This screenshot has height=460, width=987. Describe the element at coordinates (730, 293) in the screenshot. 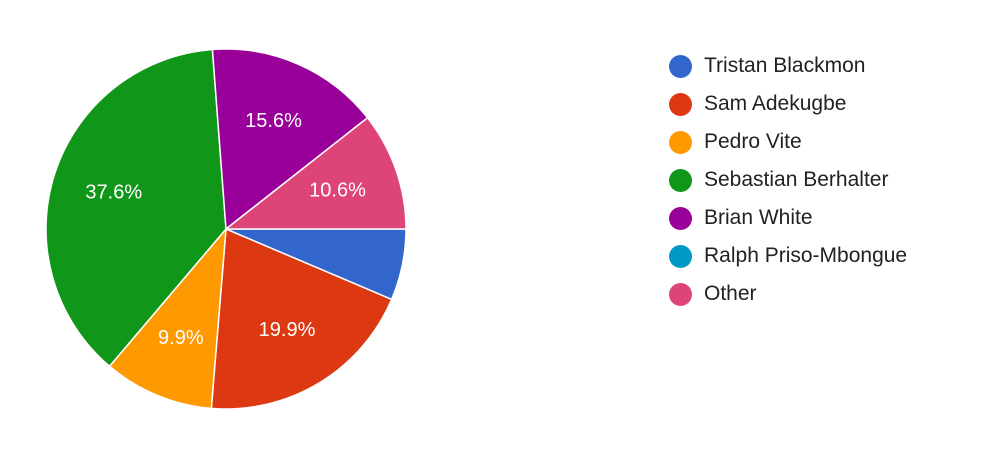

I see `legend-label: Other` at that location.